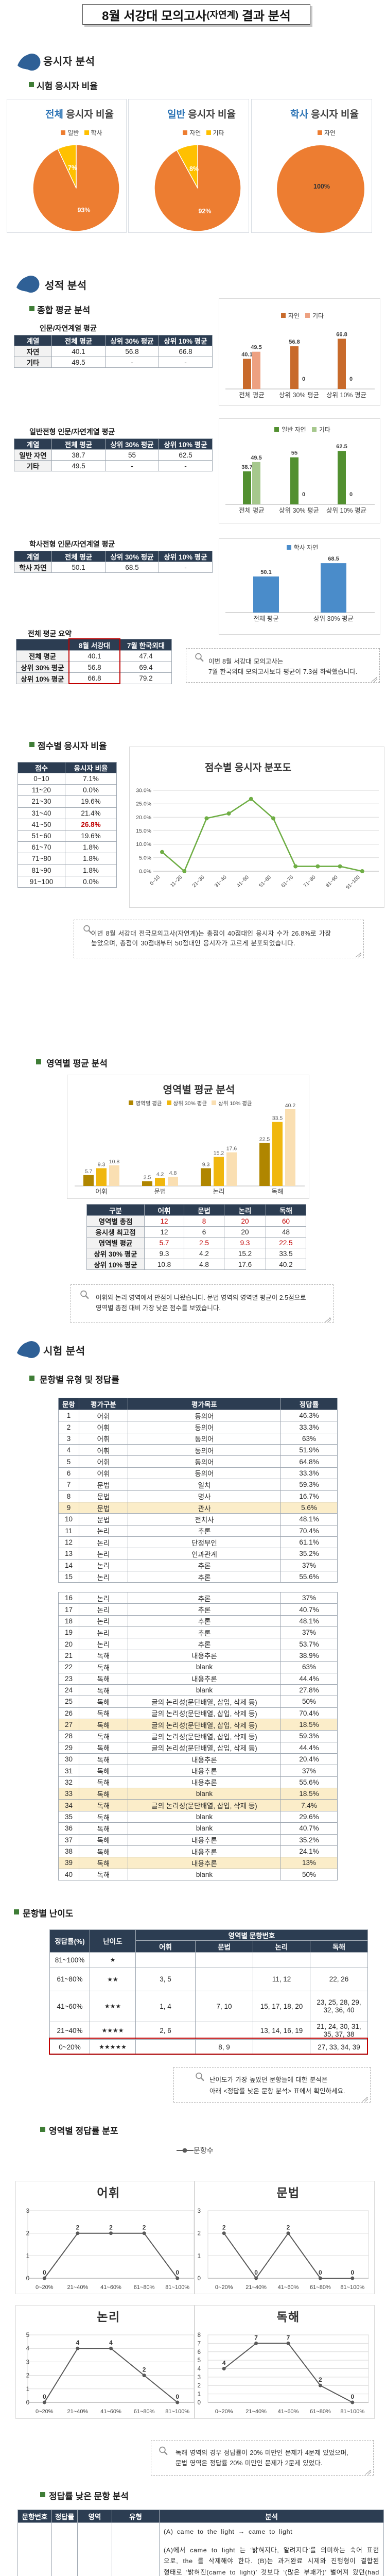  I want to click on svg-text: 전체 평균, so click(252, 395).